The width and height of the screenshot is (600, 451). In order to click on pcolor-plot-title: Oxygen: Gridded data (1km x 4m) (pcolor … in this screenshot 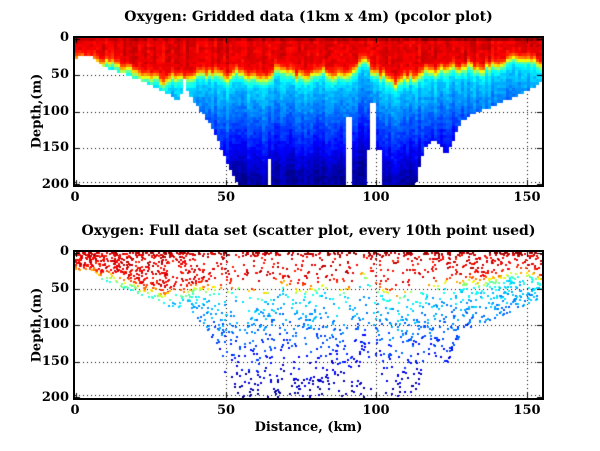, I will do `click(308, 17)`.